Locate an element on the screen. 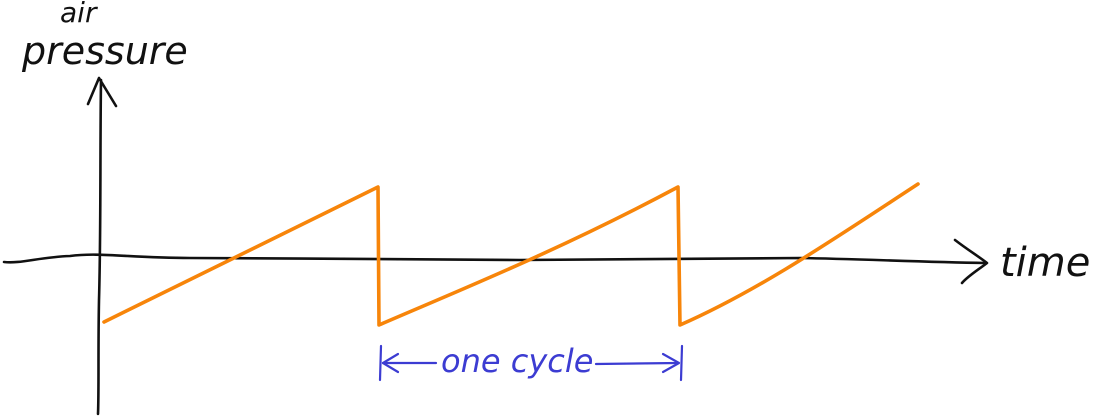  x-axis is located at coordinates (495, 261).